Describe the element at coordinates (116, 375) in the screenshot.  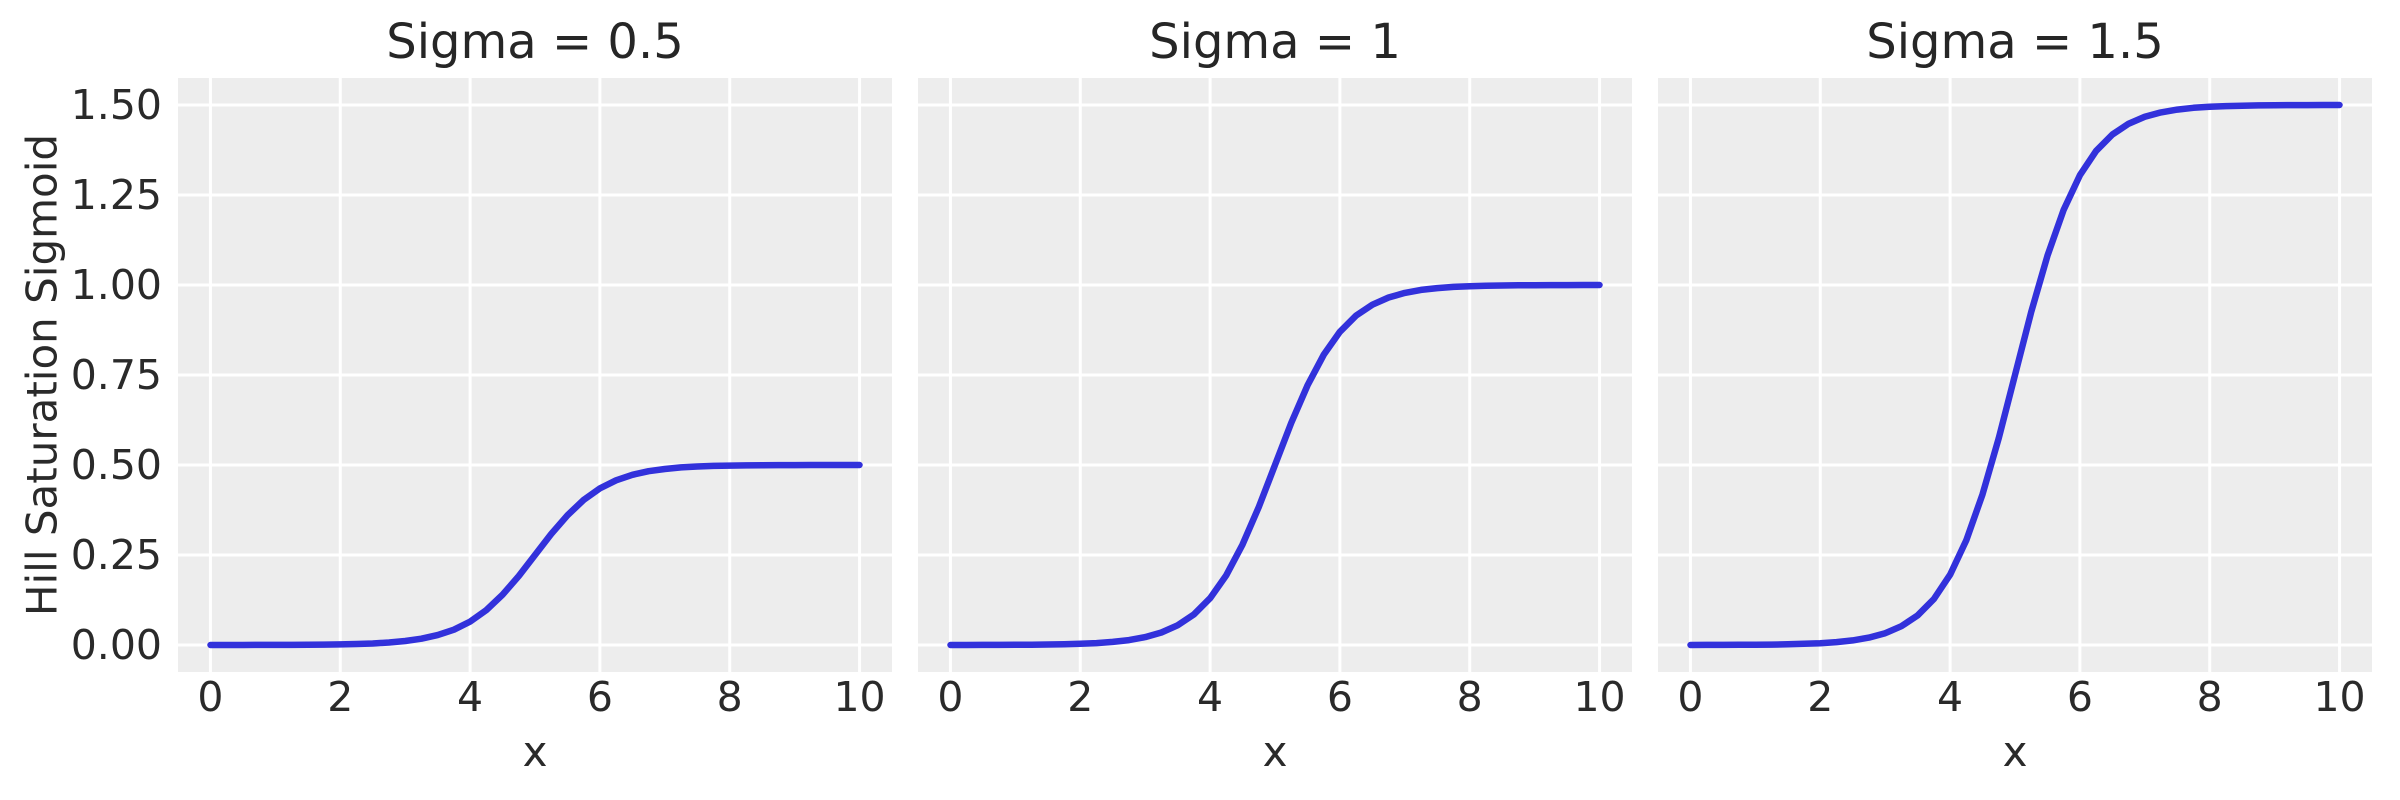
I see `y-tick-label: 0.75` at that location.